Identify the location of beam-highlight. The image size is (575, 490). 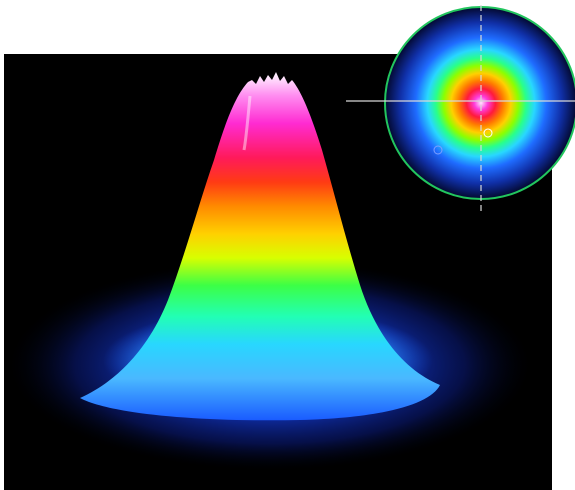
(247, 123).